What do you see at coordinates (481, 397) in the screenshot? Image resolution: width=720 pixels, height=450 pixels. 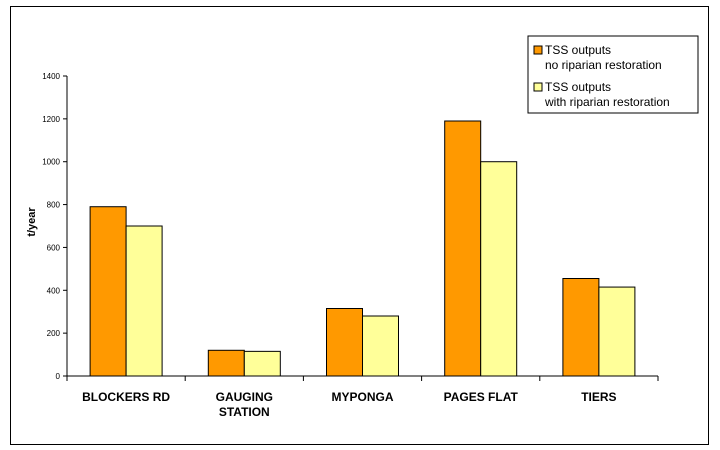 I see `x-tick-label: PAGES FLAT` at bounding box center [481, 397].